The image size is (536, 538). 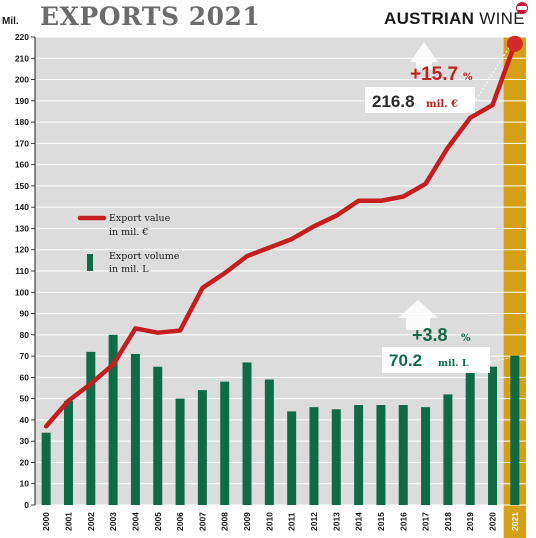 What do you see at coordinates (434, 74) in the screenshot?
I see `value-change-label: +15.7` at bounding box center [434, 74].